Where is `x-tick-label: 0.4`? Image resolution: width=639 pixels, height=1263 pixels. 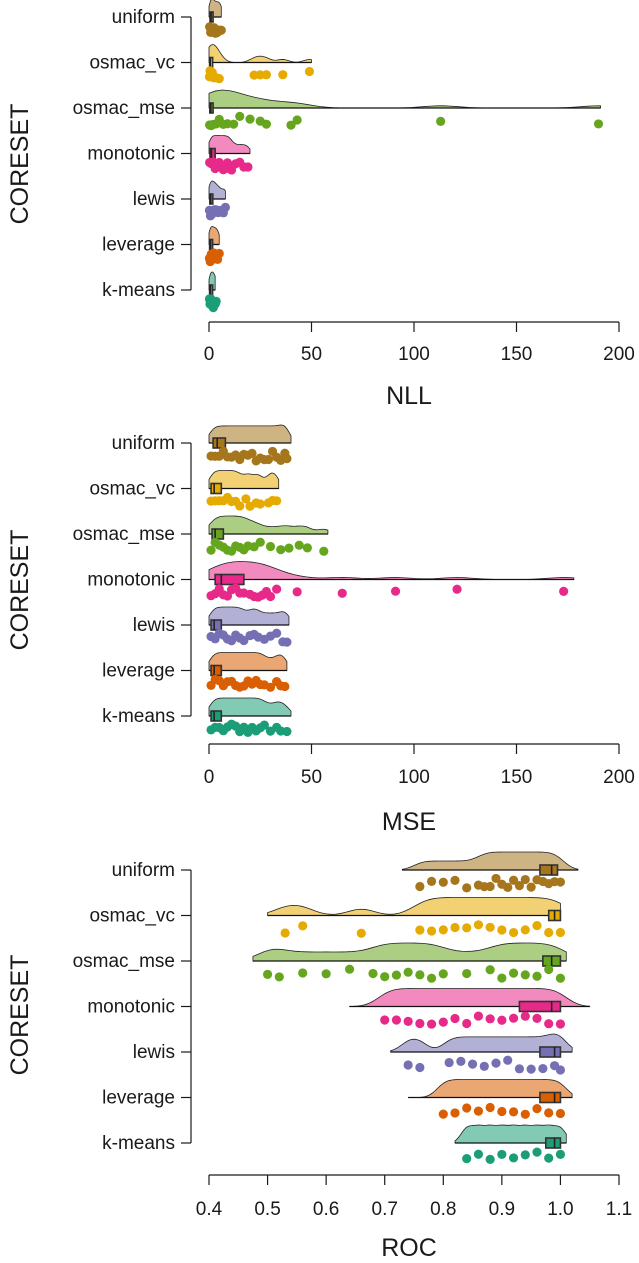
x-tick-label: 0.4 is located at coordinates (209, 1209).